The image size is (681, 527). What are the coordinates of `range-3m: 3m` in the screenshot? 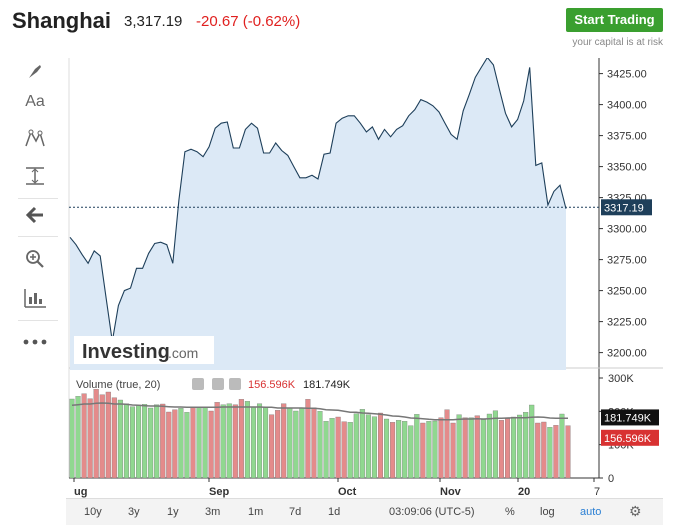 It's located at (213, 512).